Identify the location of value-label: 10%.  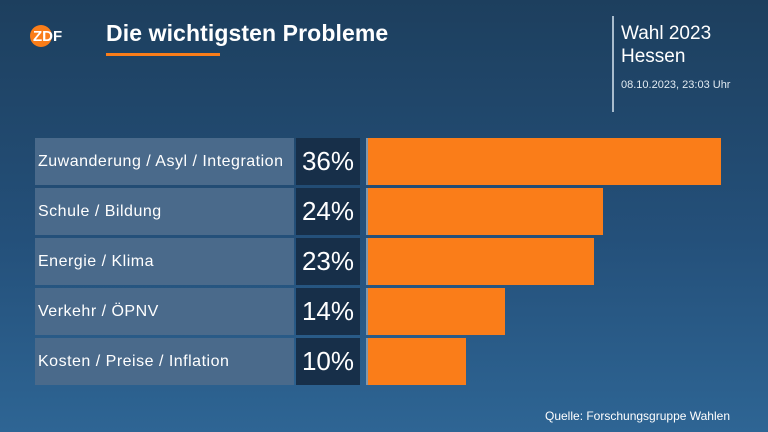
(328, 361).